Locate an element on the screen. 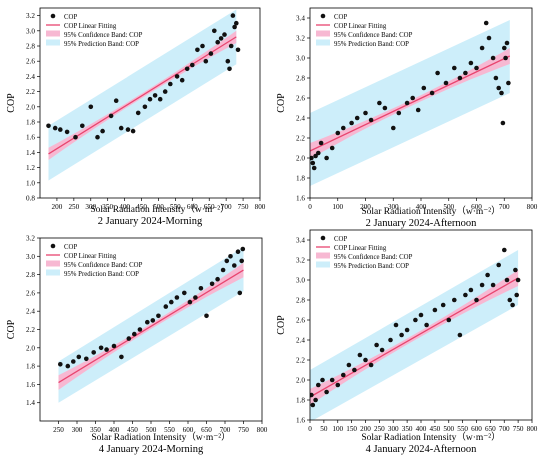  x-tick-label: 50 is located at coordinates (324, 429).